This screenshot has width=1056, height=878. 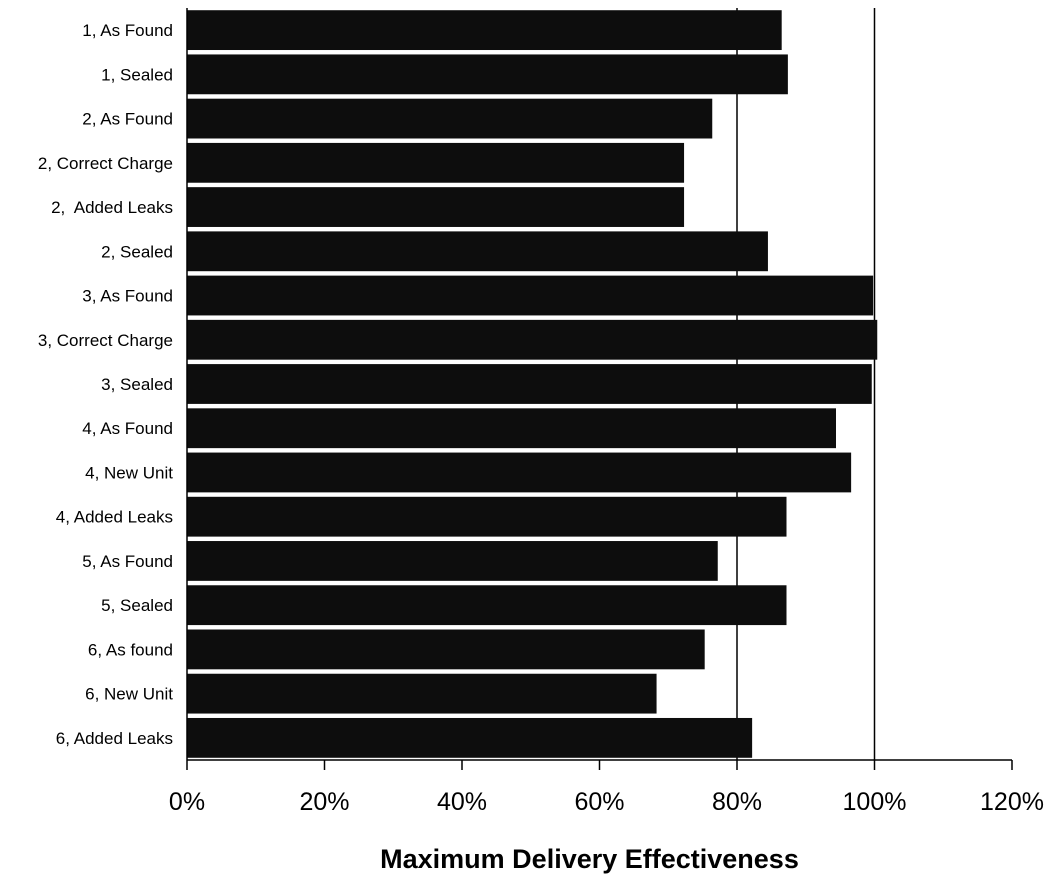 What do you see at coordinates (875, 802) in the screenshot?
I see `x-tick-label-5: 100%` at bounding box center [875, 802].